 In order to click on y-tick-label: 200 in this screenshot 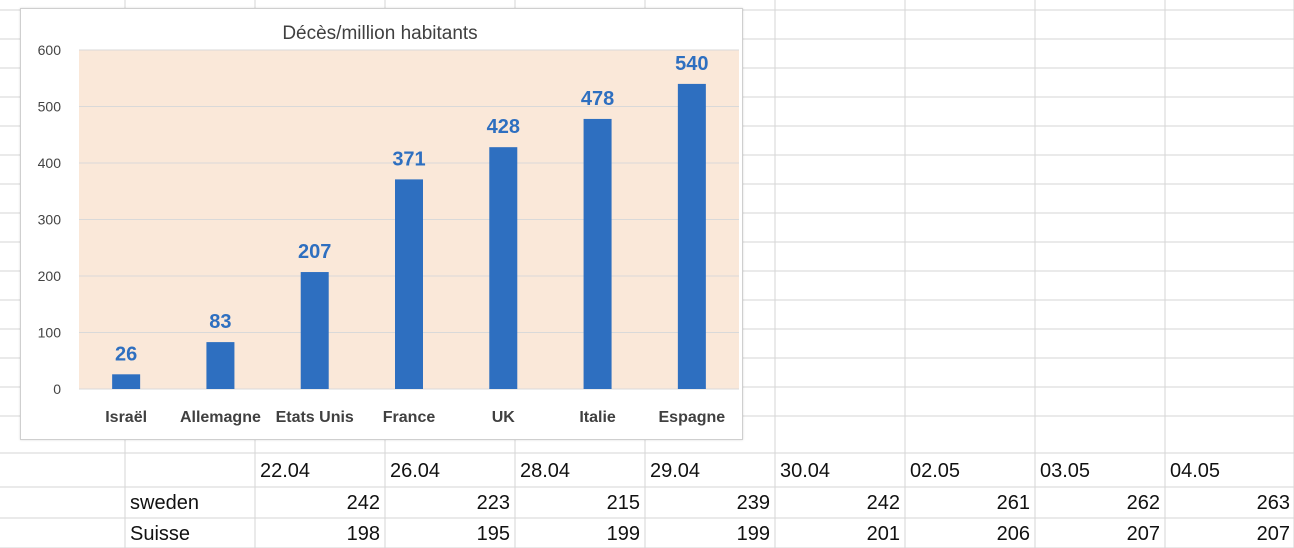, I will do `click(50, 276)`.